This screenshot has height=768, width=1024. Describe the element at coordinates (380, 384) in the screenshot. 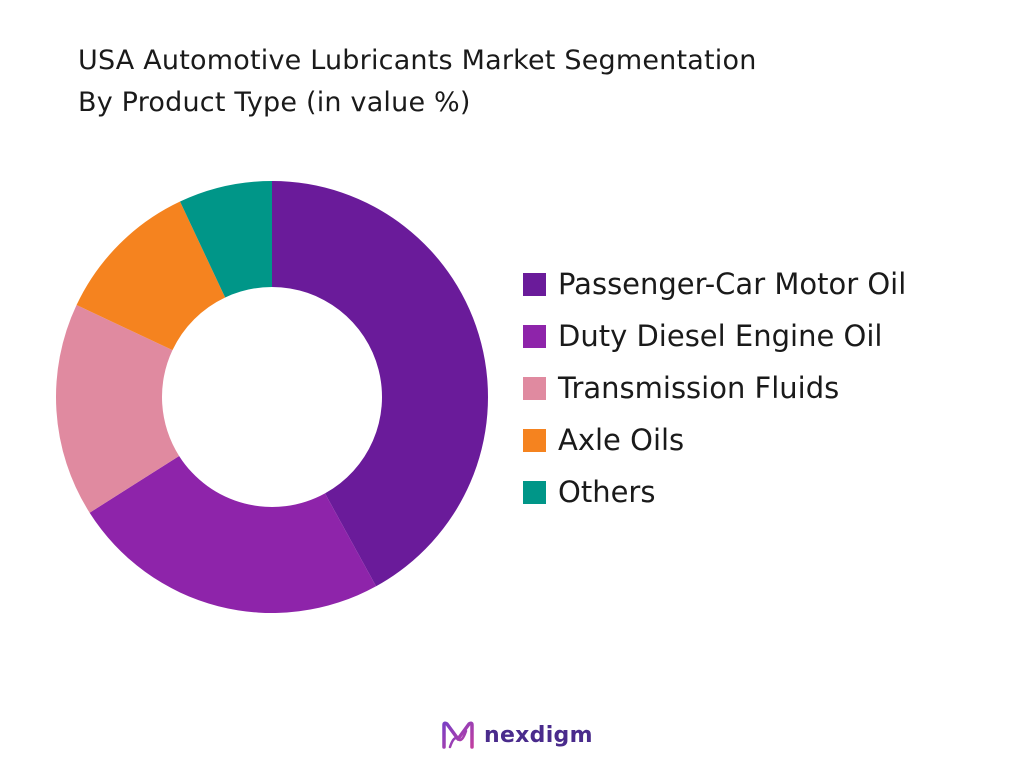

I see `donut-slice-passenger-car-motor-oil` at that location.